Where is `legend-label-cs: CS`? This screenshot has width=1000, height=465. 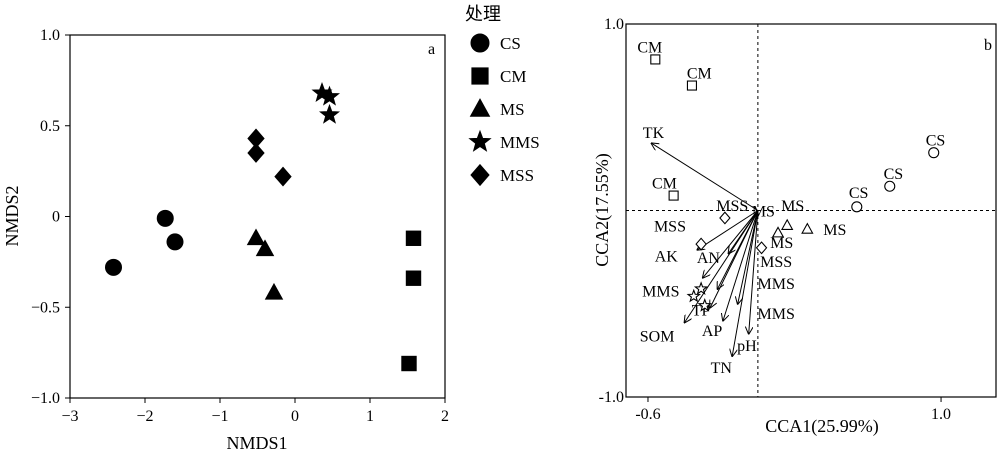 legend-label-cs: CS is located at coordinates (510, 43).